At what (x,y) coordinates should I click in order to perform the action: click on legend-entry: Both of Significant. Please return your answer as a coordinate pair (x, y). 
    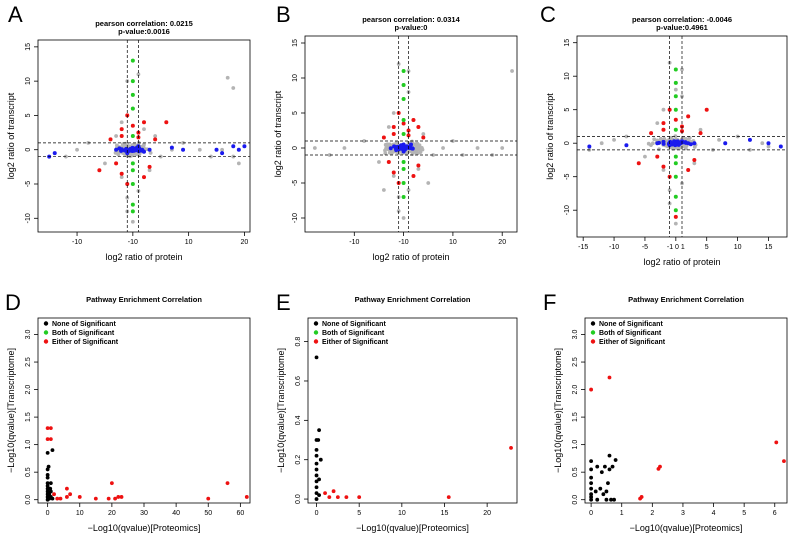
    Looking at the image, I should click on (630, 333).